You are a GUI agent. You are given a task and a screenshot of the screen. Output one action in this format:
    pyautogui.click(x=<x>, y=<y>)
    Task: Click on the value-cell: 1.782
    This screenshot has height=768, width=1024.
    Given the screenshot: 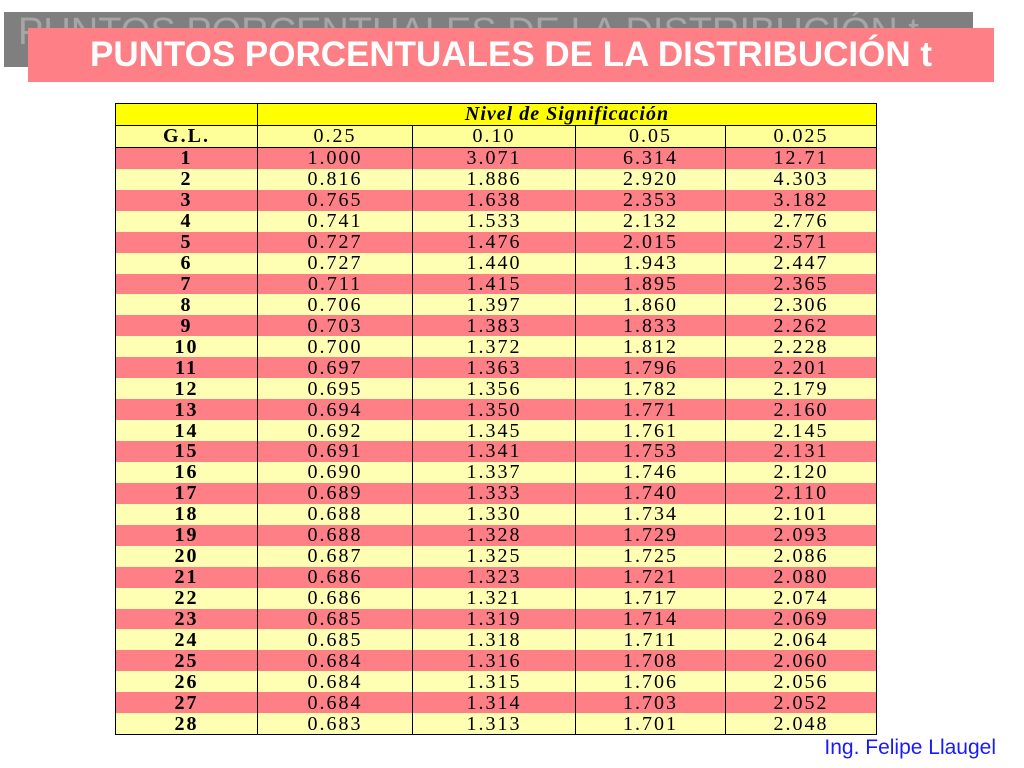 What is the action you would take?
    pyautogui.click(x=650, y=389)
    